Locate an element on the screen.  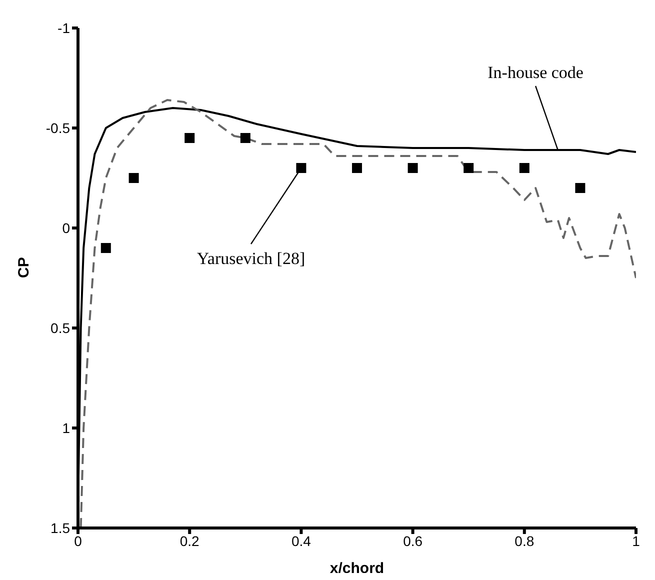
y-axis-title: CP is located at coordinates (23, 267).